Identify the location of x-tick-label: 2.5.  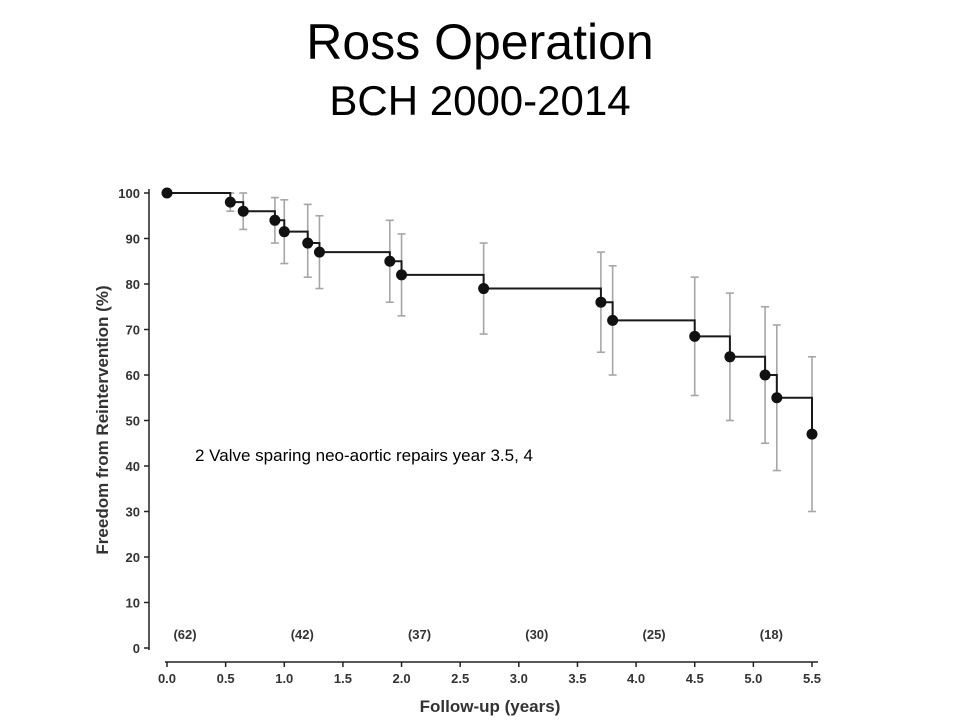
(460, 678).